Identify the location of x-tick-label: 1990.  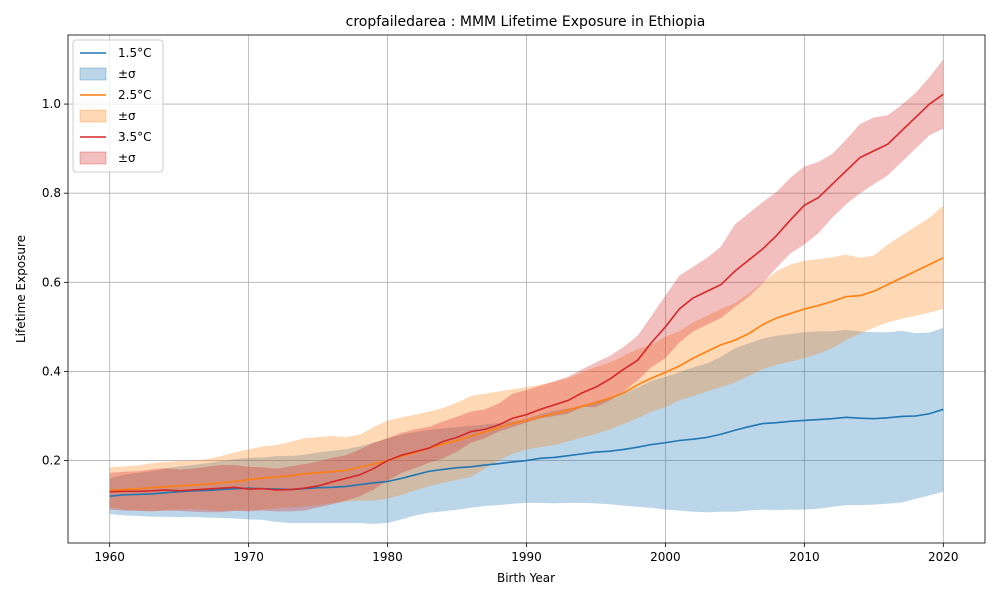
(526, 557).